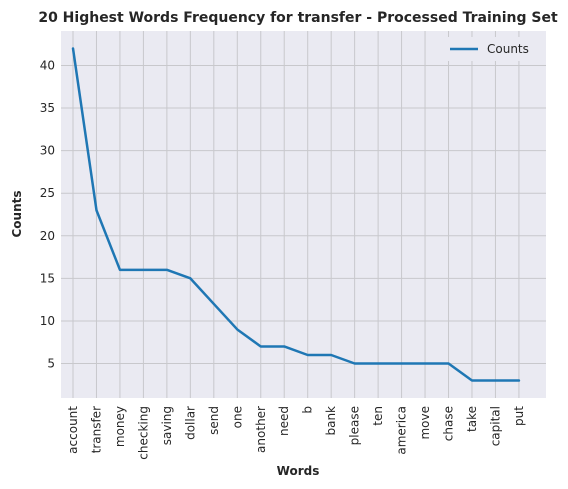 The height and width of the screenshot is (489, 568). Describe the element at coordinates (331, 421) in the screenshot. I see `x-tick-label: bank` at that location.